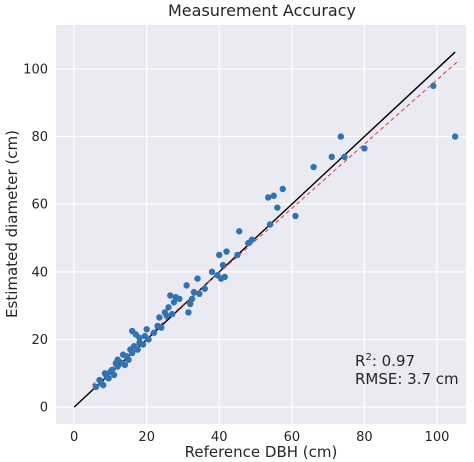 Image resolution: width=474 pixels, height=462 pixels. I want to click on y-tick-label: 40, so click(39, 272).